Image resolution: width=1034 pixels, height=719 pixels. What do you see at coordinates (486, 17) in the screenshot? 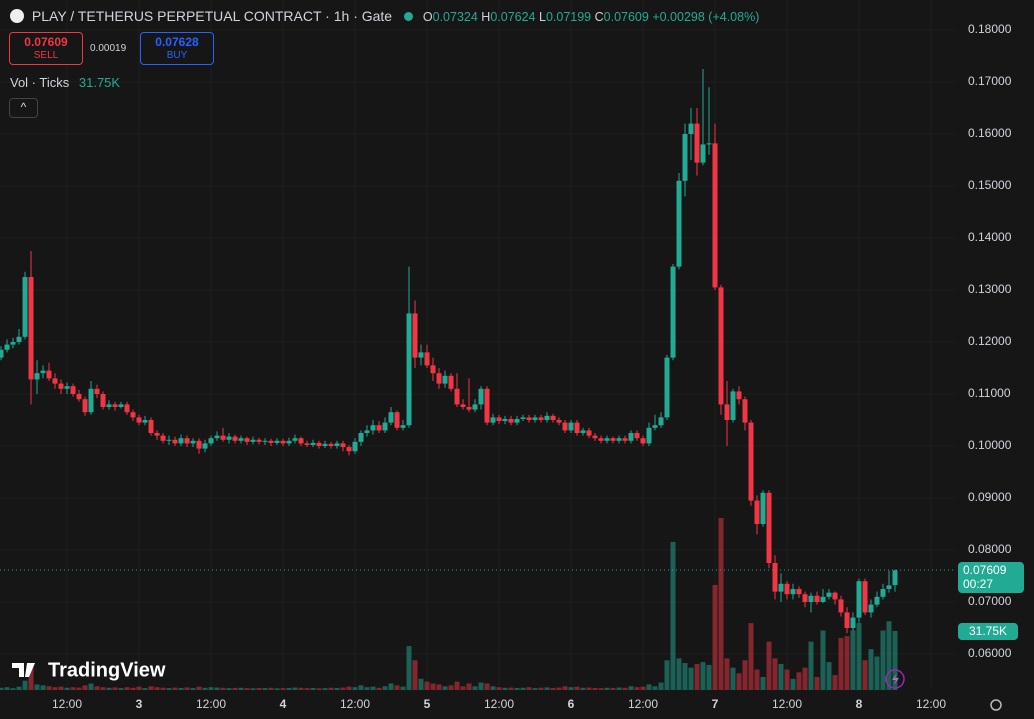
I see `ohlc-key: H` at bounding box center [486, 17].